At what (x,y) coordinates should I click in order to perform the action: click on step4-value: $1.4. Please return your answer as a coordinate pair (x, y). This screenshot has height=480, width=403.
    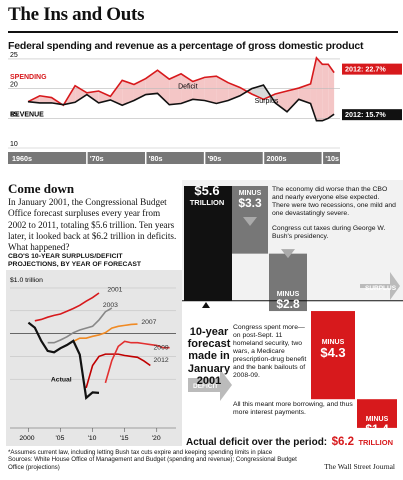
    Looking at the image, I should click on (377, 429).